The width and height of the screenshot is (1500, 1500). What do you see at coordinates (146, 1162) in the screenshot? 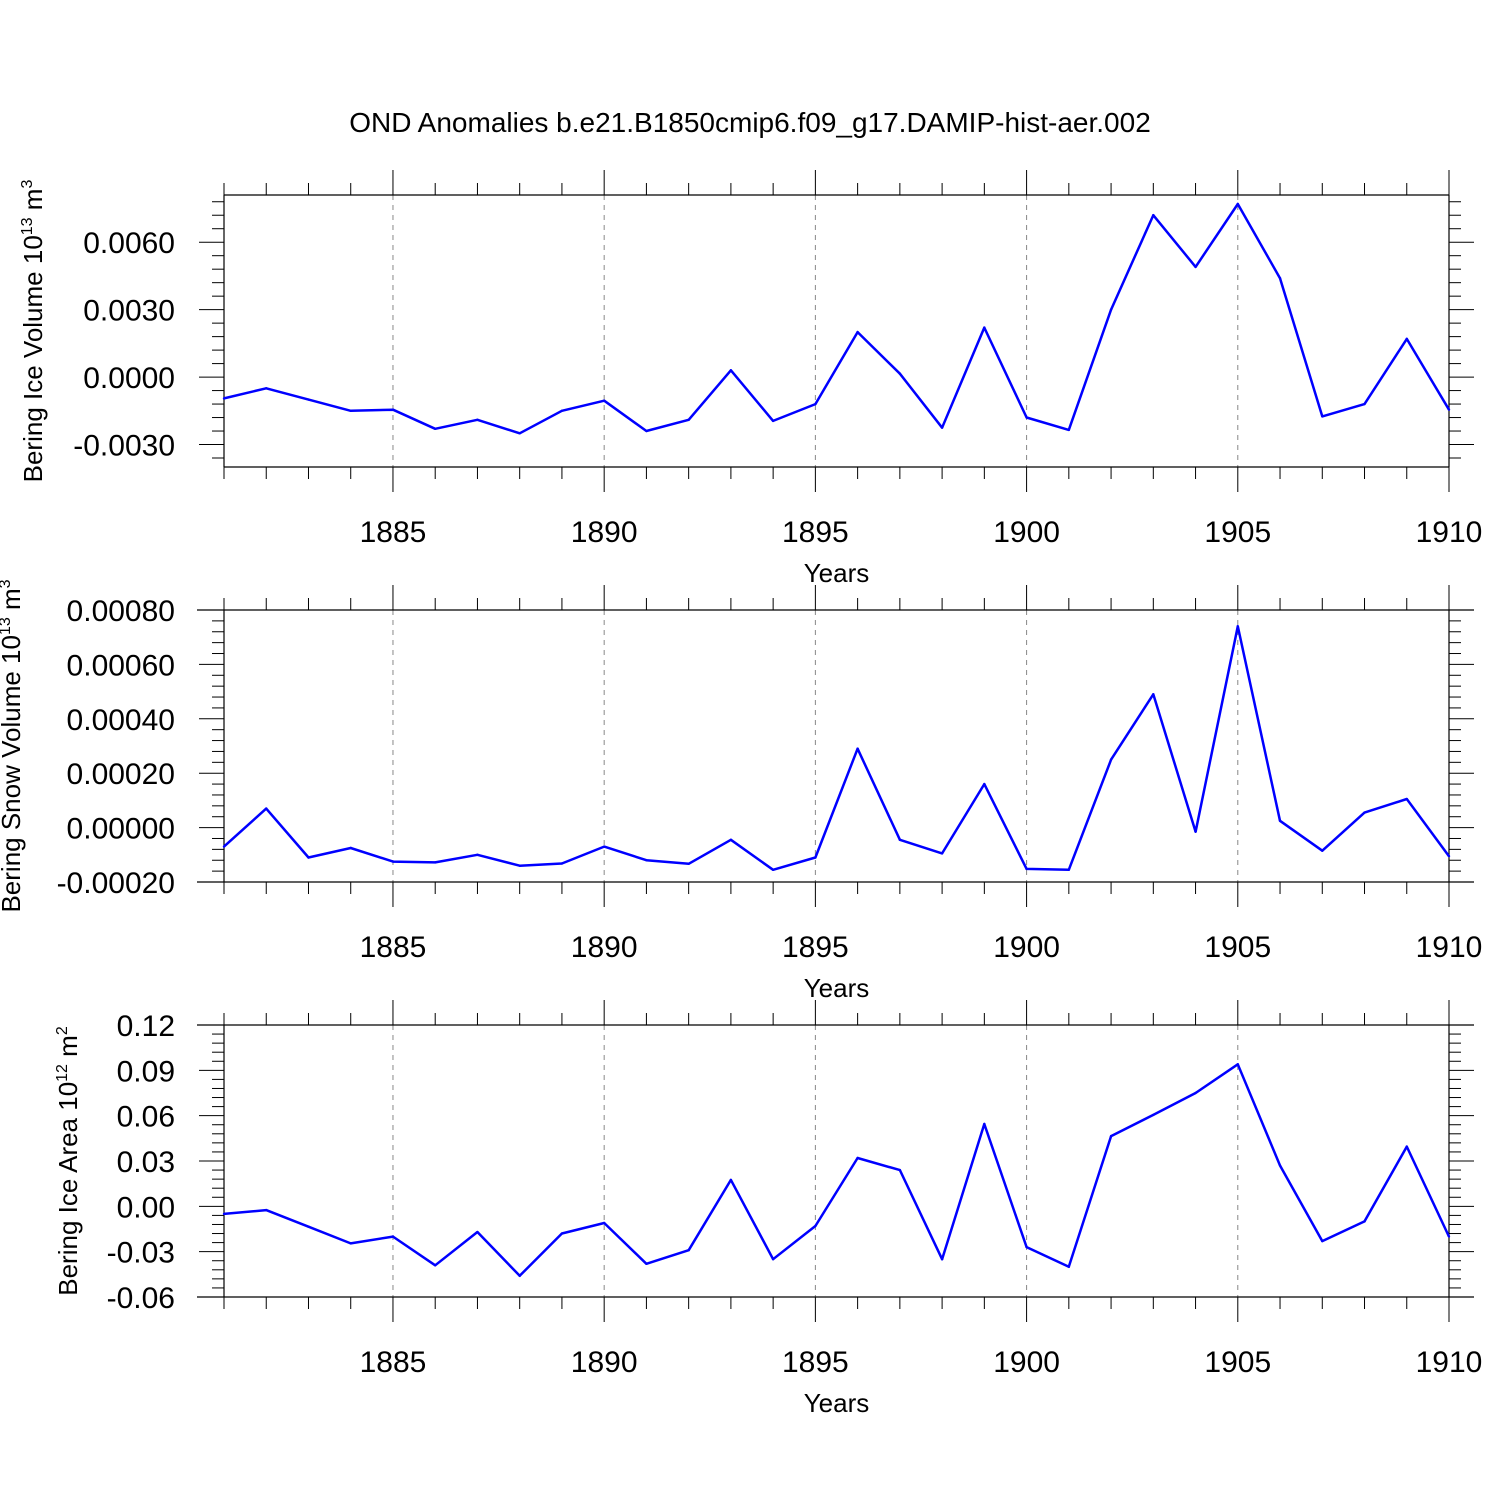
I see `y-tick-label: 0.03` at bounding box center [146, 1162].